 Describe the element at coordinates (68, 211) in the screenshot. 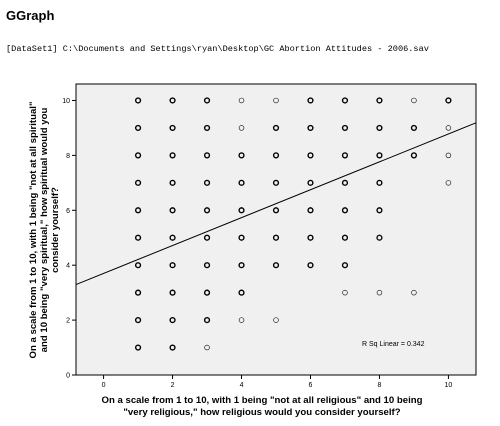

I see `y-tick-label: 6` at that location.